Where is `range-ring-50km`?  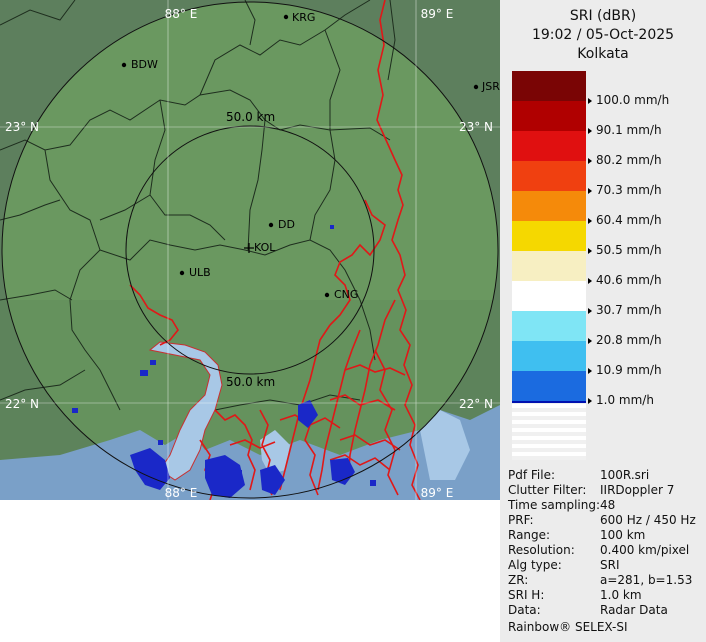
range-ring-50km is located at coordinates (250, 250).